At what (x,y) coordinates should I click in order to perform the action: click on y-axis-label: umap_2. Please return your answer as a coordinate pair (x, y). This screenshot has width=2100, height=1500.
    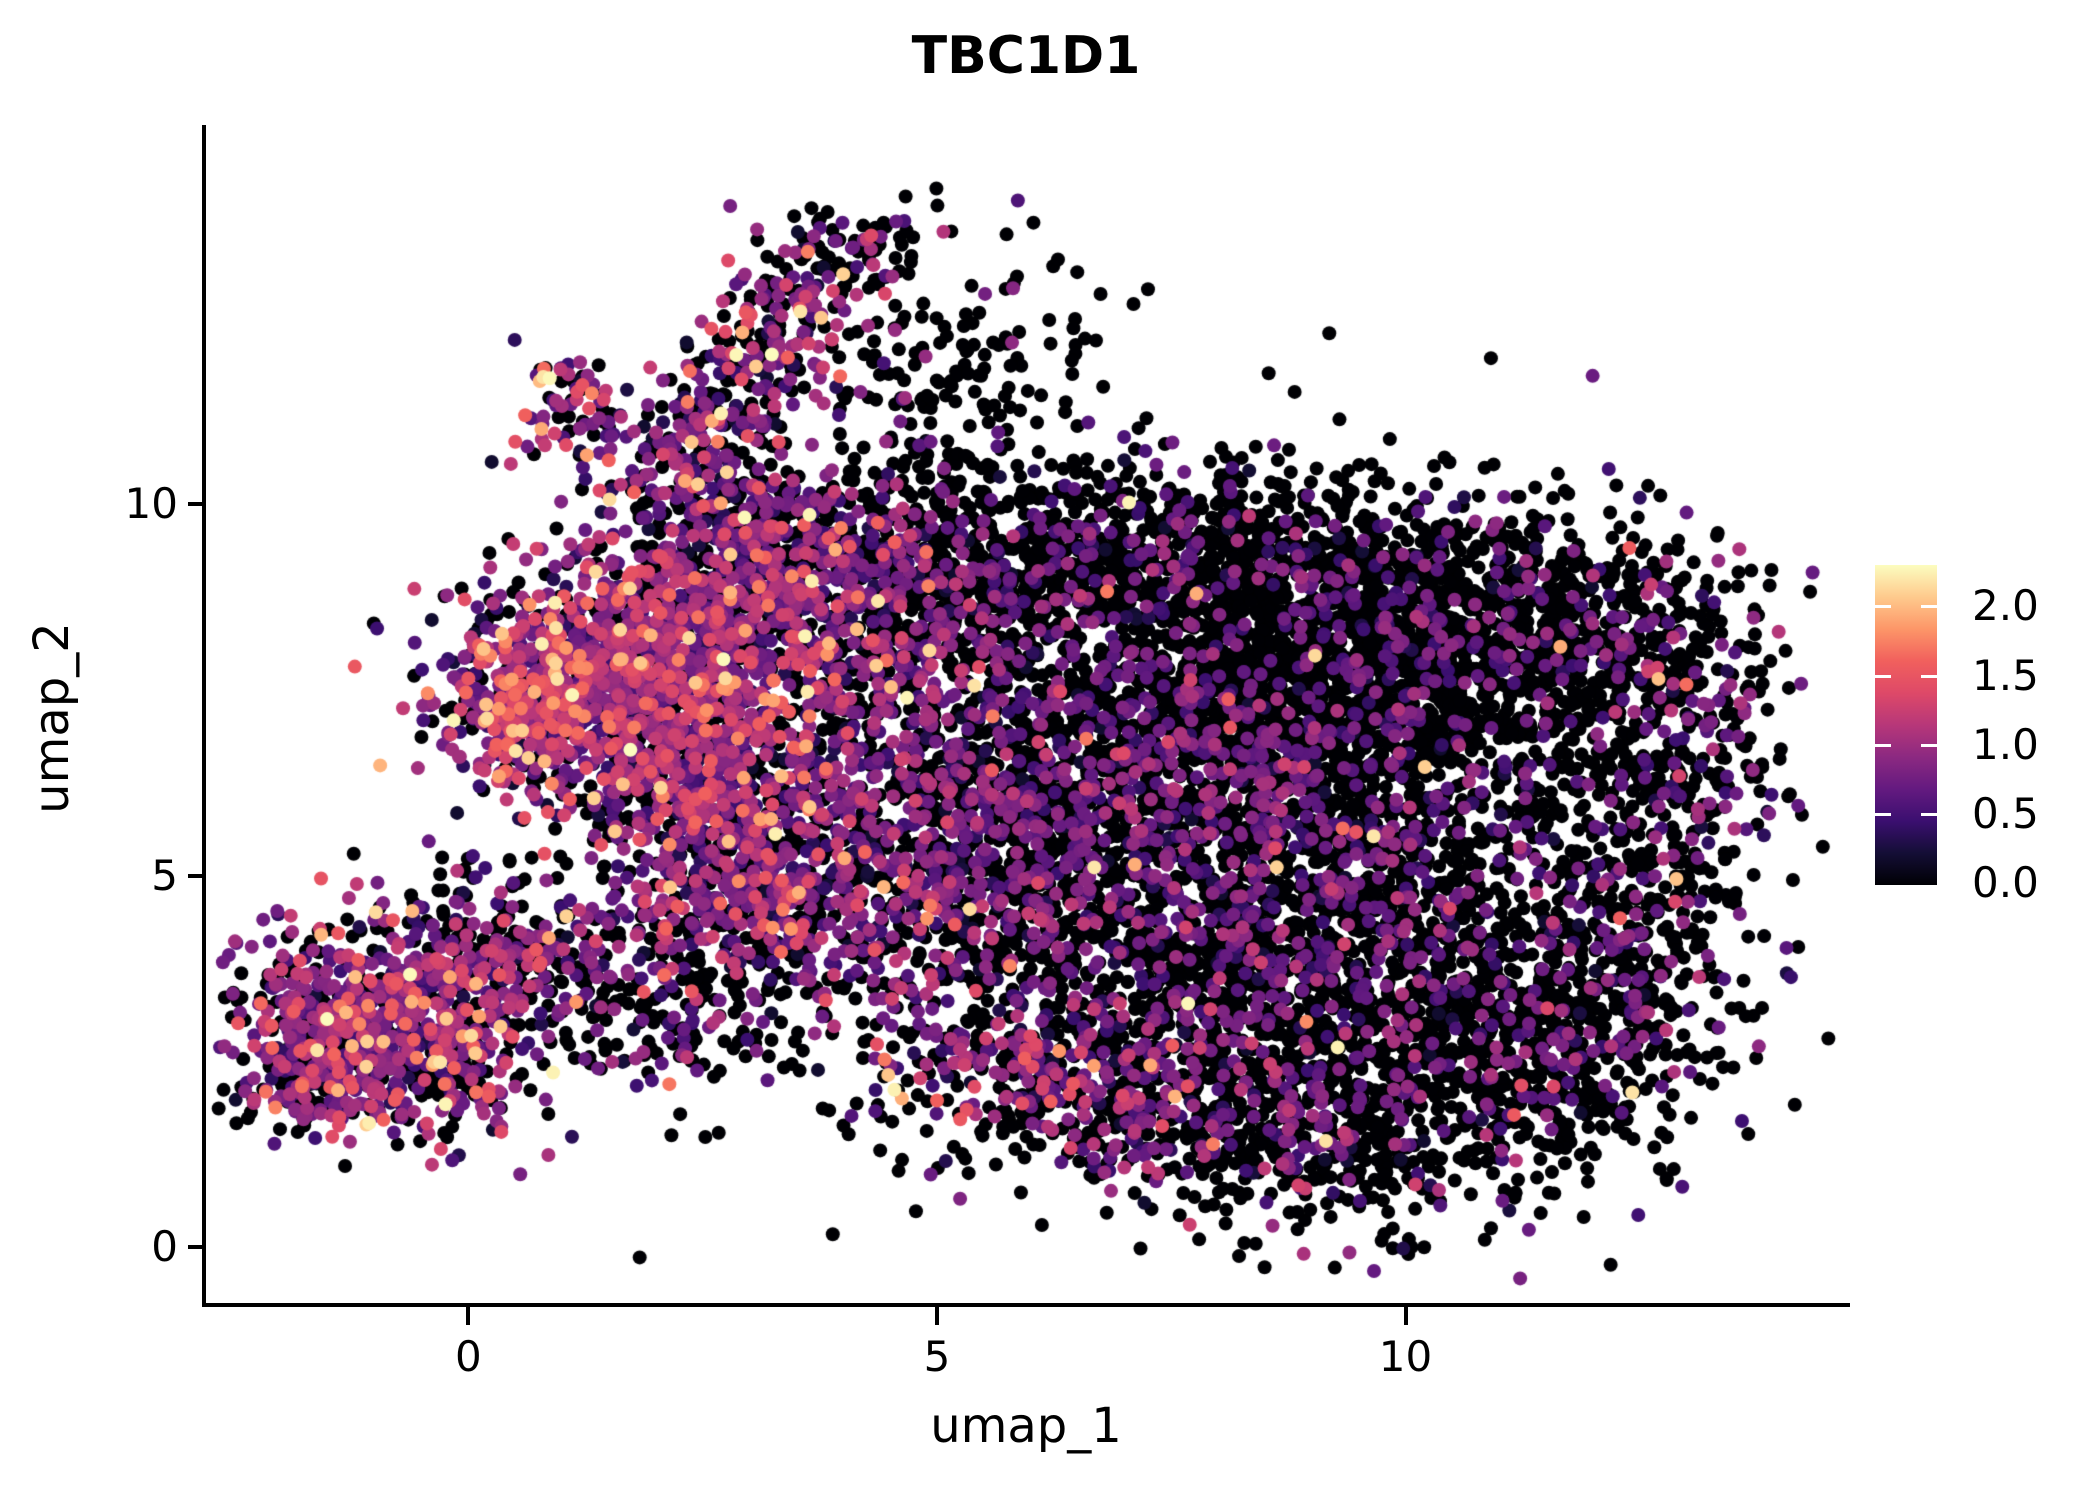
    Looking at the image, I should click on (52, 718).